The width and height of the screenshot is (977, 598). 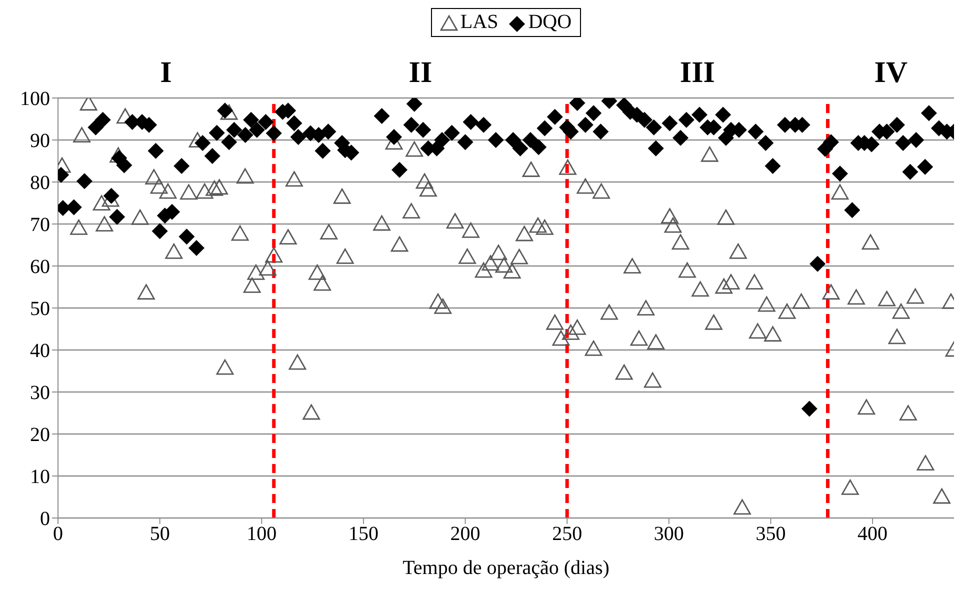 I want to click on y-tick-label: 90, so click(x=40, y=141).